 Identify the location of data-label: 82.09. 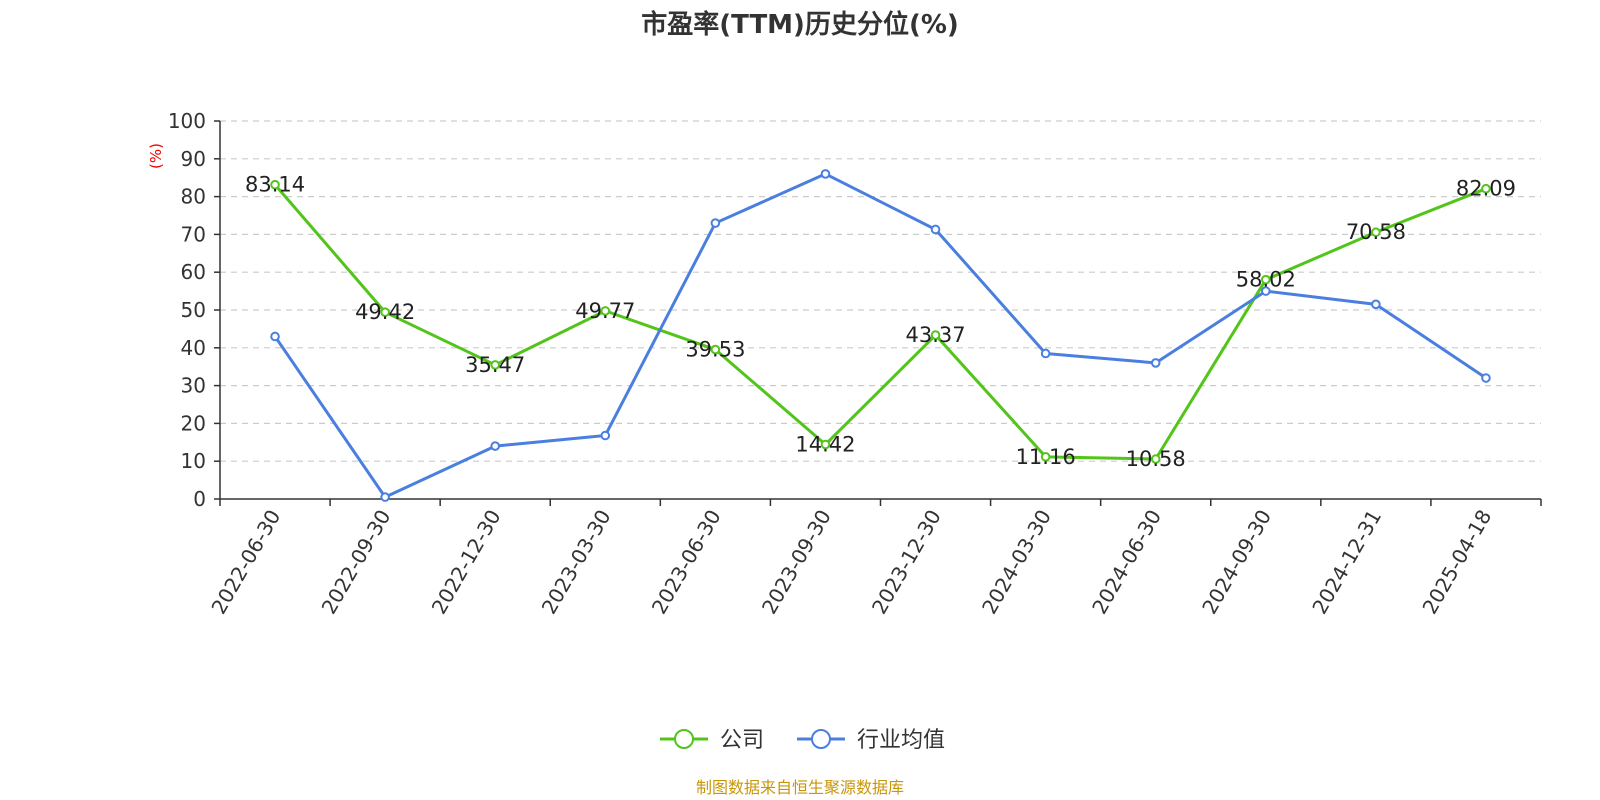
(1486, 189).